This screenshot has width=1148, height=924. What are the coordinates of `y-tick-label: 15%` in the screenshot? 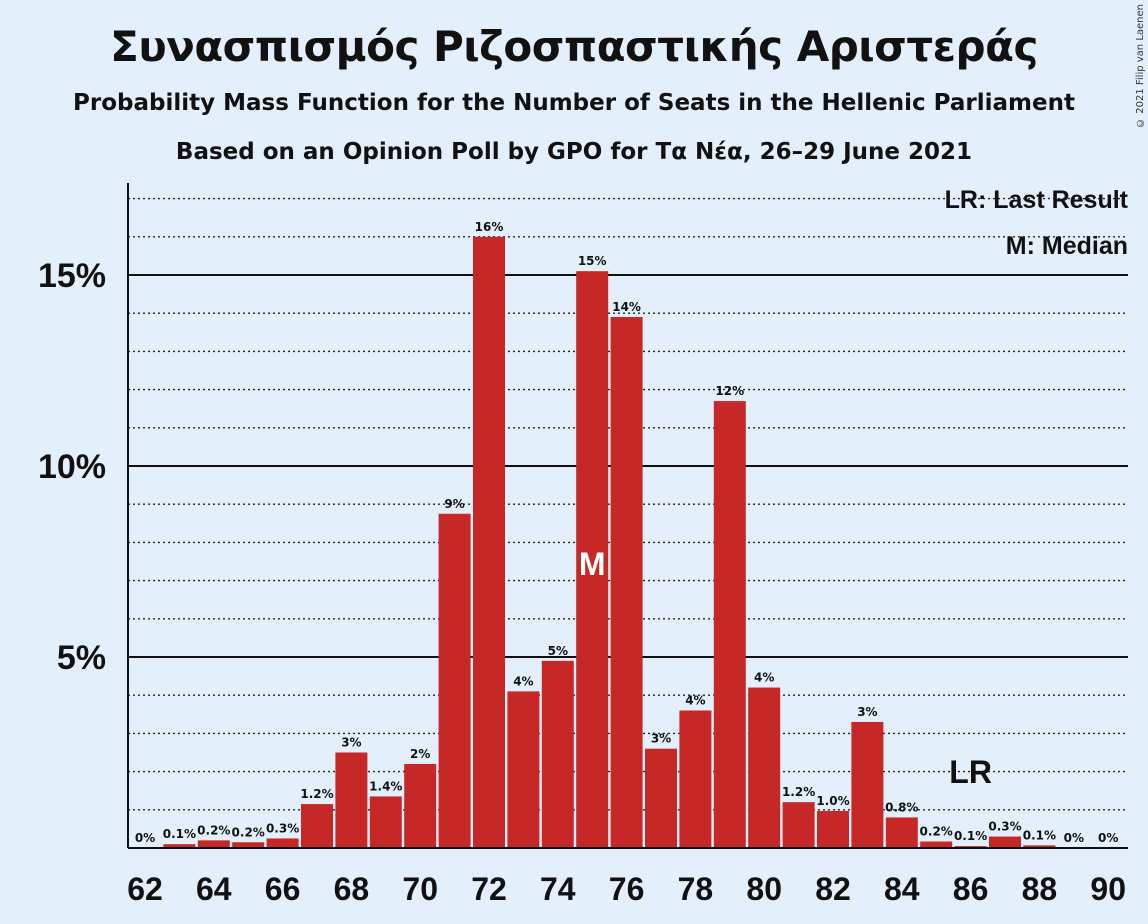 It's located at (72, 276).